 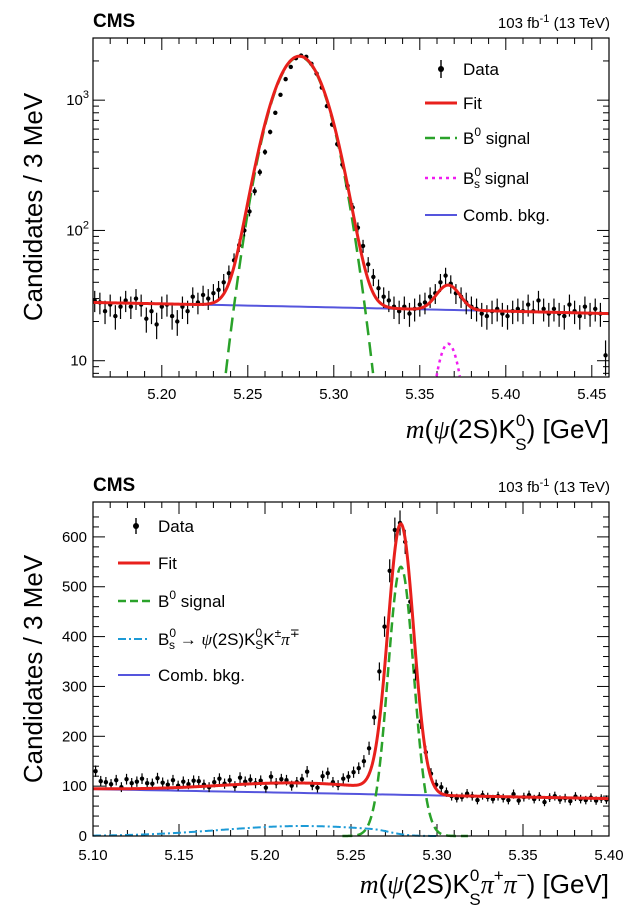 I want to click on top-y-tick-labels: 10 102 103, so click(x=77, y=229).